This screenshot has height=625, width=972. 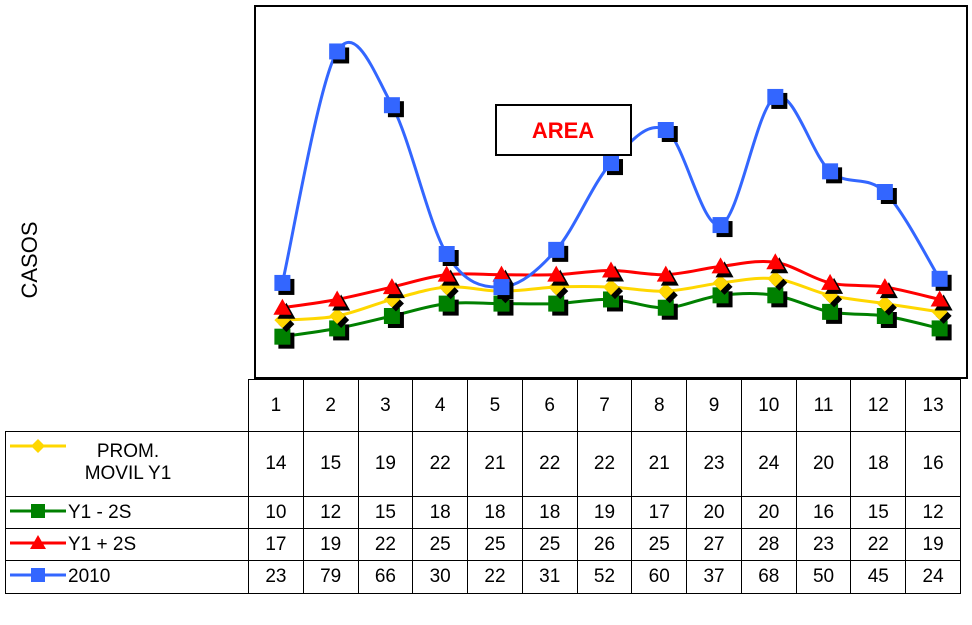 I want to click on legend-label: 2010, so click(x=89, y=576).